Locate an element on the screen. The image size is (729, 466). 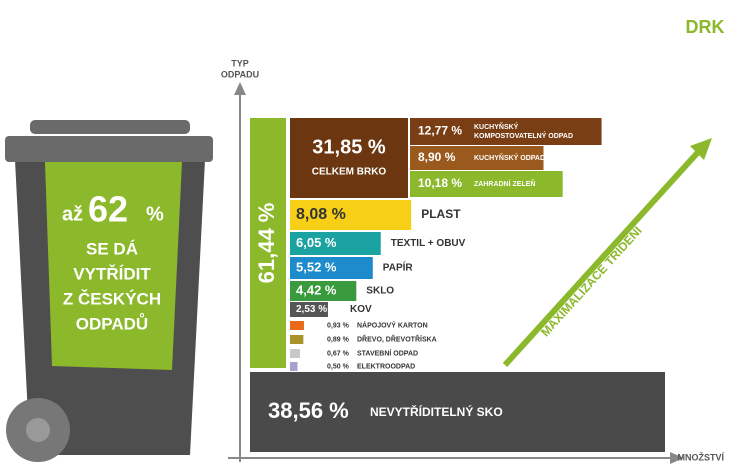
brko-part-name: KOMPOSTOVATELNÝ ODPAD is located at coordinates (523, 135).